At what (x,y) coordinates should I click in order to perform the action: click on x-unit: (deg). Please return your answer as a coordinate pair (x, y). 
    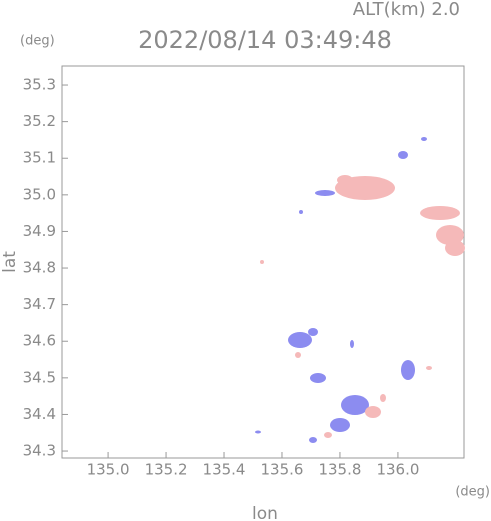
    Looking at the image, I should click on (472, 492).